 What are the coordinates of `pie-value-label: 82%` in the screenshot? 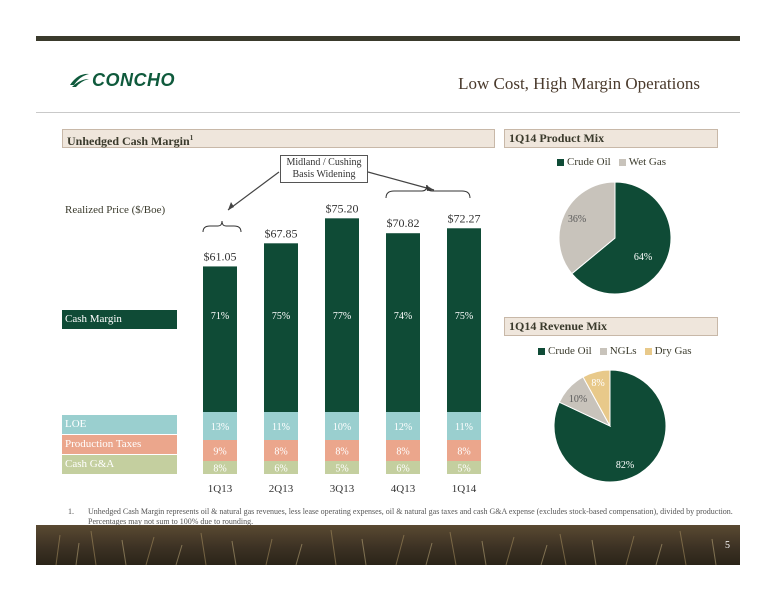 It's located at (625, 465).